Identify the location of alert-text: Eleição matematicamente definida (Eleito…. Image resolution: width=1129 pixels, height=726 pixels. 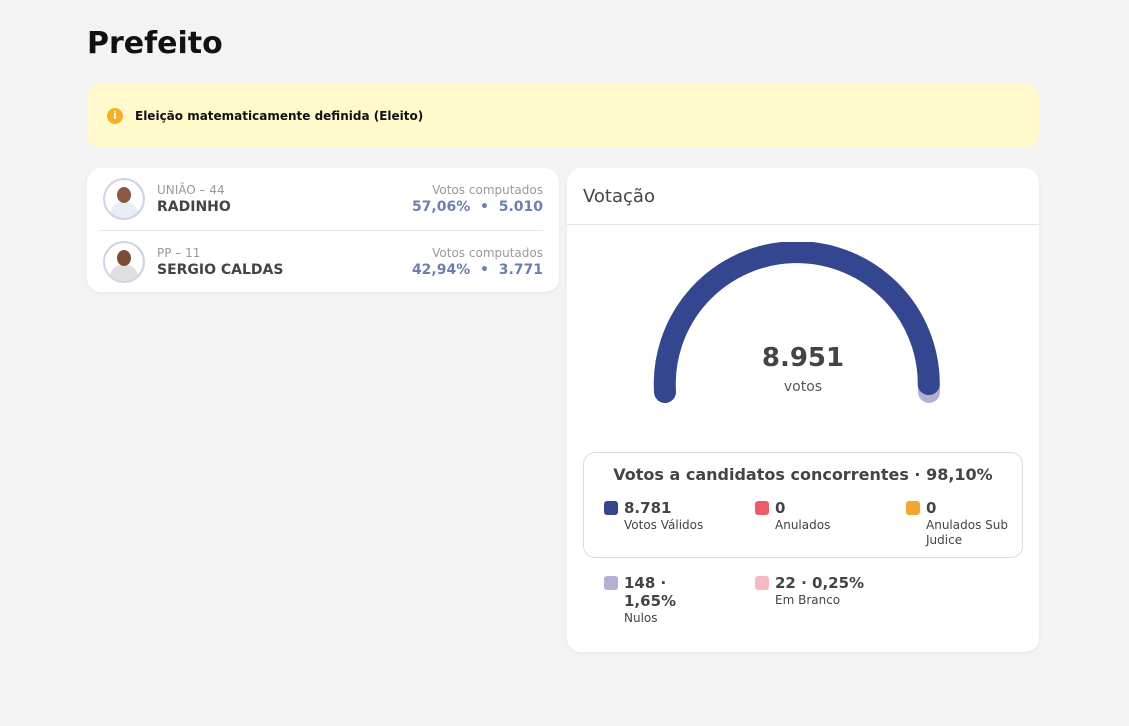
(279, 115).